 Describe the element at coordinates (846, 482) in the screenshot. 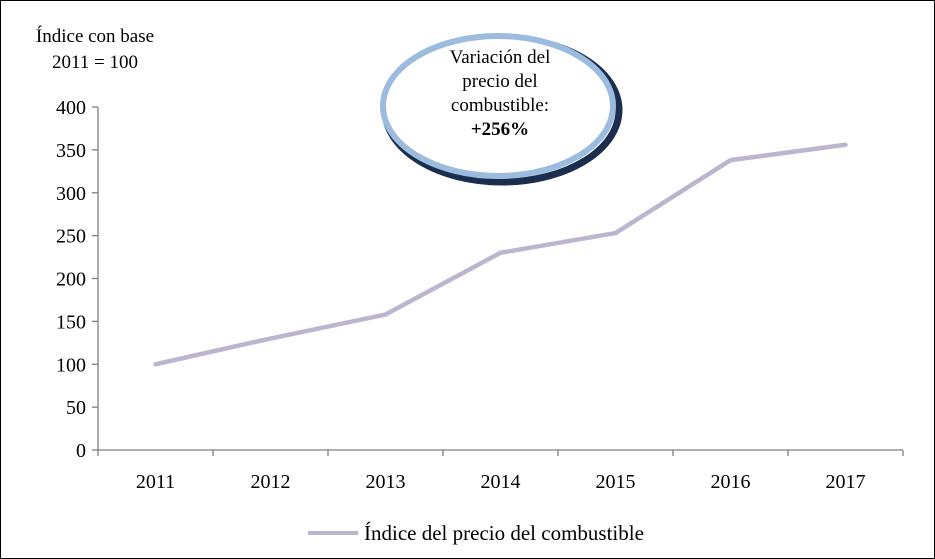

I see `x-tick-label: 2017` at that location.